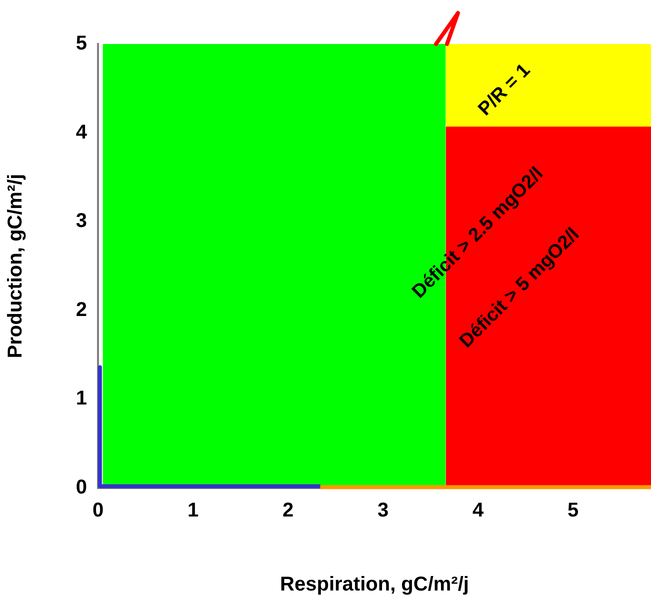 The height and width of the screenshot is (601, 651). Describe the element at coordinates (374, 585) in the screenshot. I see `x-axis-title: Respiration, gC/m²/j` at that location.